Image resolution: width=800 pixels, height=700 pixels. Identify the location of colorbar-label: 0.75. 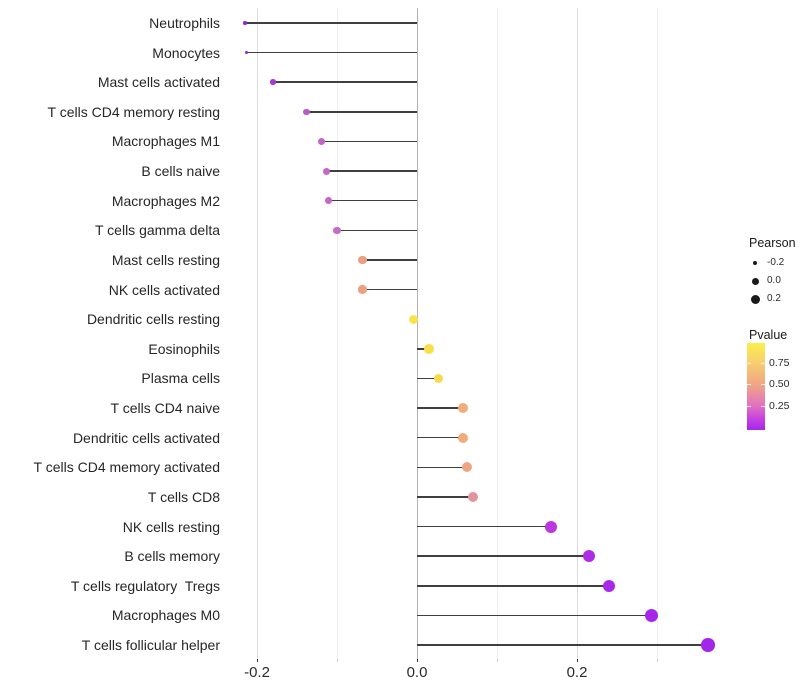
(779, 363).